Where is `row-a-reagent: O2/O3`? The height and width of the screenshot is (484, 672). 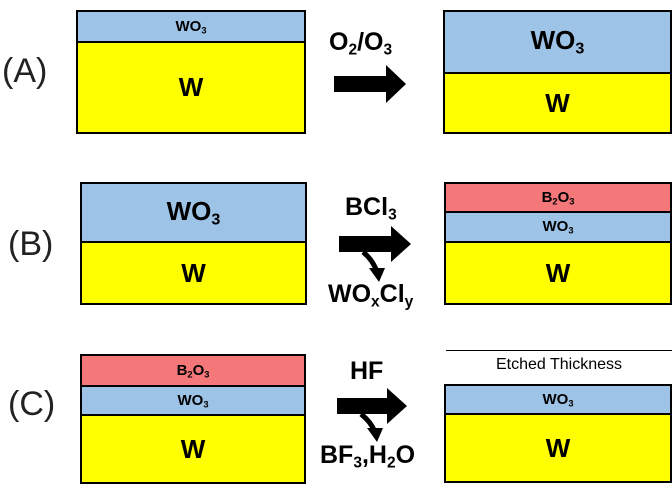
row-a-reagent: O2/O3 is located at coordinates (361, 43).